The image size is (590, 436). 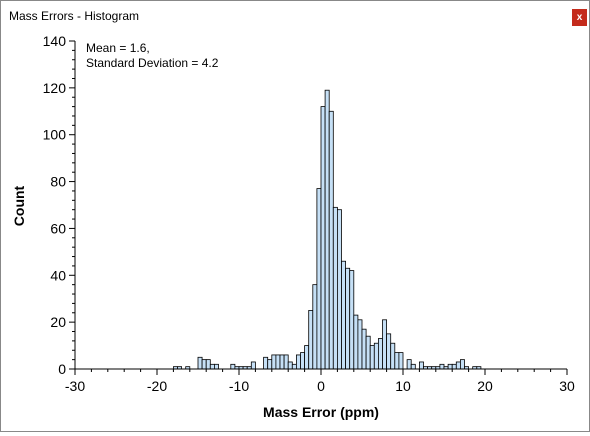 I want to click on y-tick-label: 80, so click(x=58, y=182).